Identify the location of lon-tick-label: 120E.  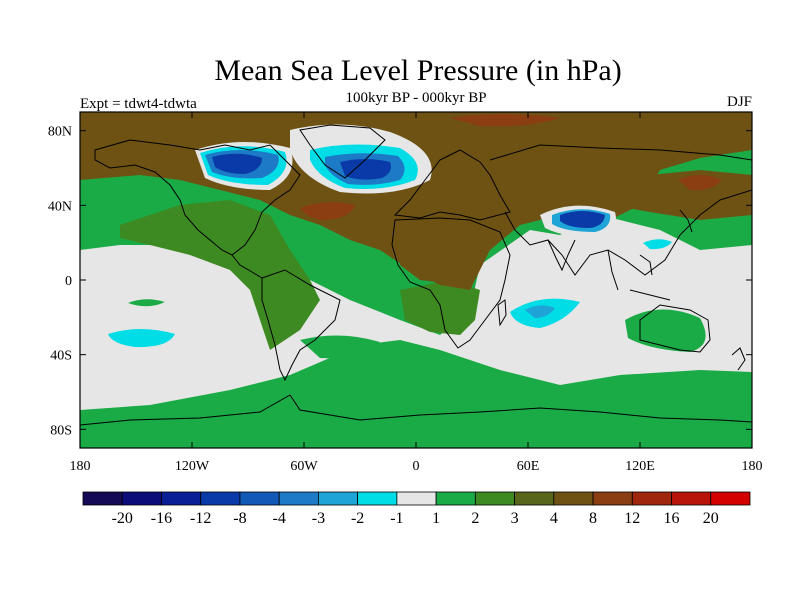
(640, 466).